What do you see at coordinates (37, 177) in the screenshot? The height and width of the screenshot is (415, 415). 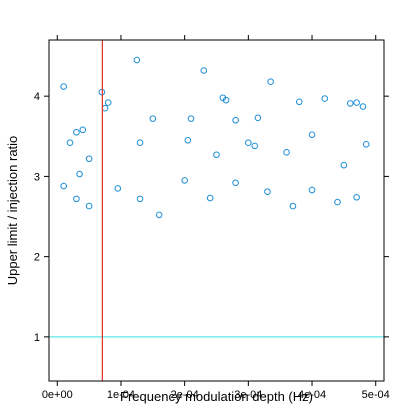 I see `y-tick-label: 3` at bounding box center [37, 177].